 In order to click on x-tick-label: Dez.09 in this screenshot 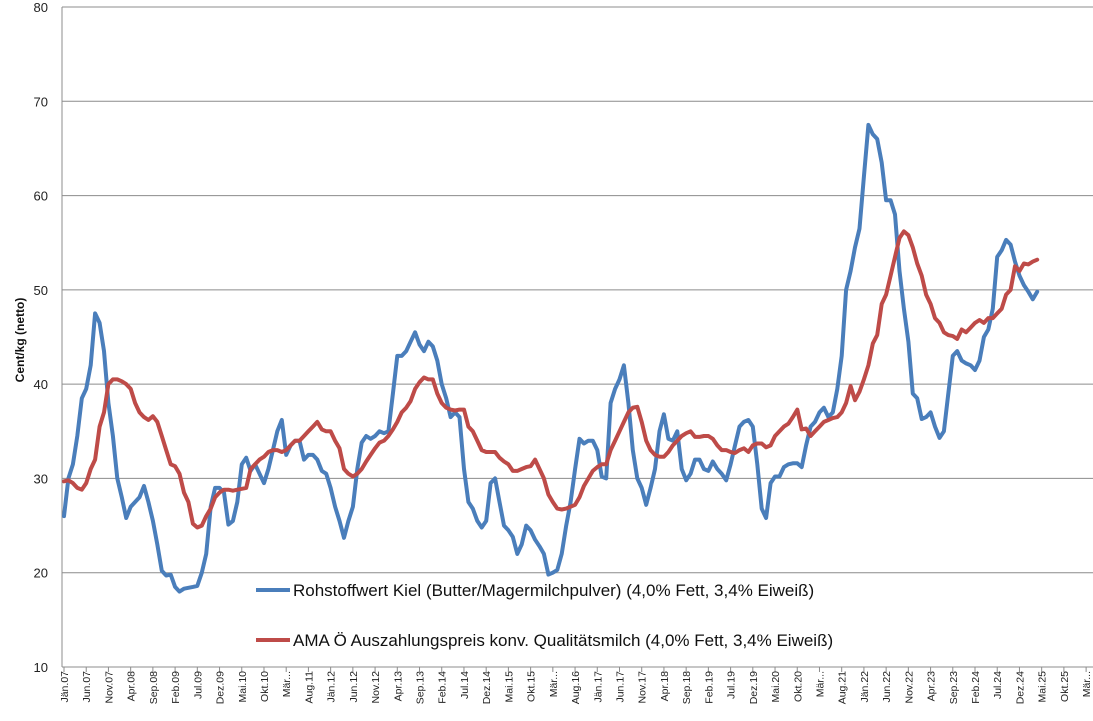, I will do `click(221, 687)`.